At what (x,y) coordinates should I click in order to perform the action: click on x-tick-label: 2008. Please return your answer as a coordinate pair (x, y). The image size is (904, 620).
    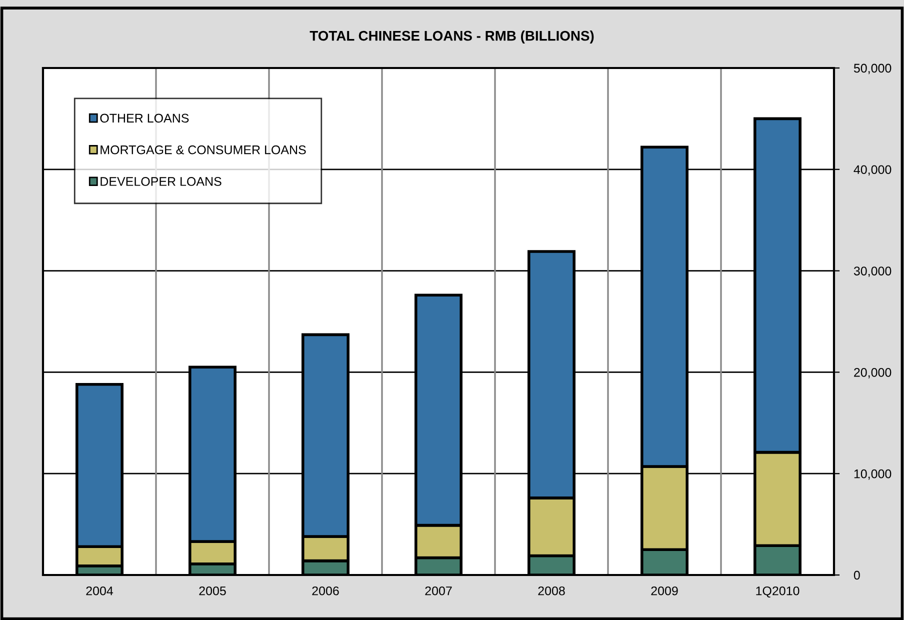
    Looking at the image, I should click on (551, 591).